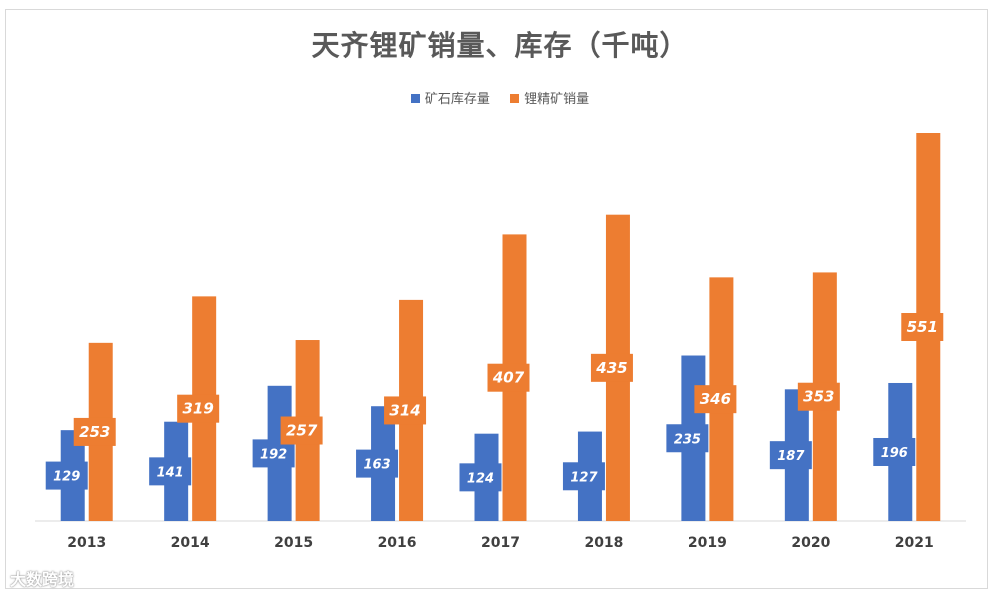 This screenshot has width=1000, height=597. I want to click on data-label-sales-2015: 257, so click(302, 431).